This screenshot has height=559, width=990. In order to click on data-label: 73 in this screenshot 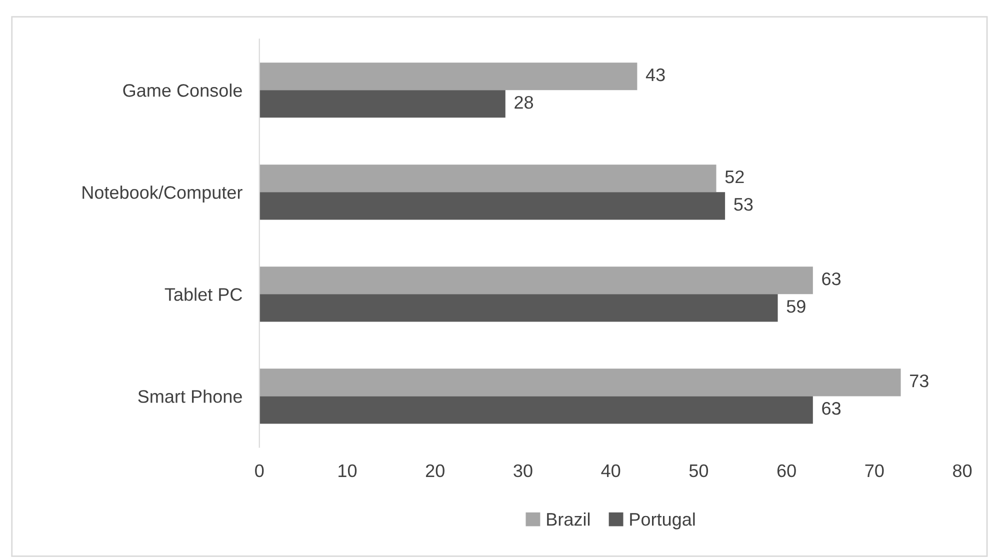, I will do `click(919, 381)`.